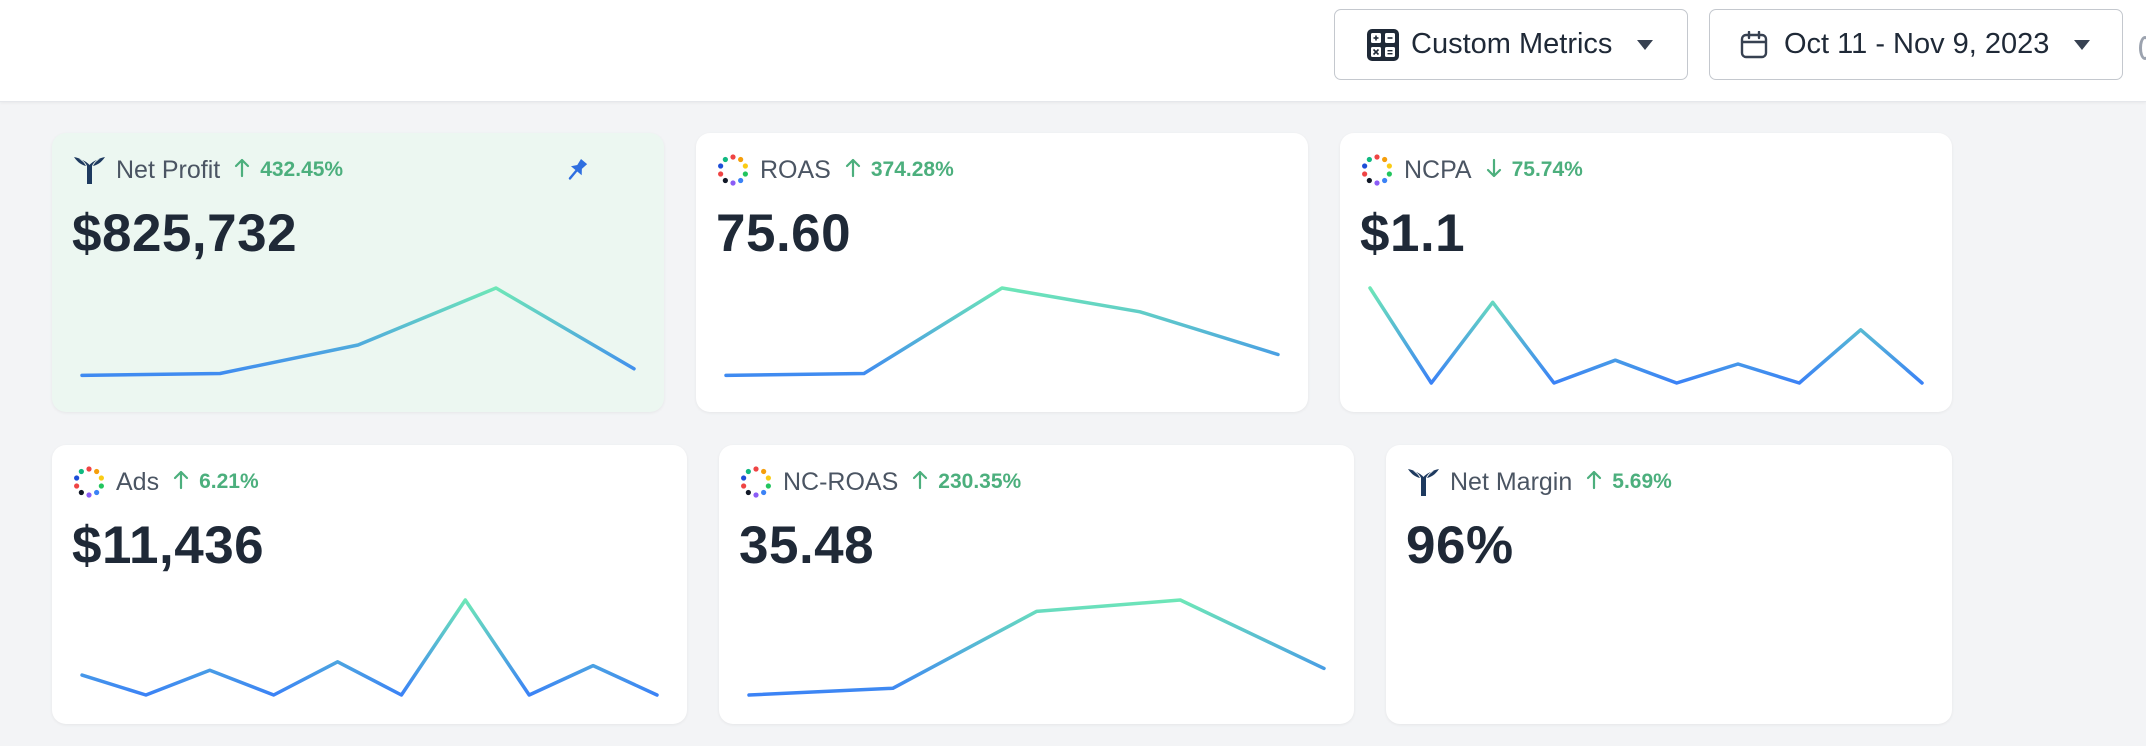  I want to click on metric-card-net-margin: Net Margin 5.69% 96%, so click(1669, 584).